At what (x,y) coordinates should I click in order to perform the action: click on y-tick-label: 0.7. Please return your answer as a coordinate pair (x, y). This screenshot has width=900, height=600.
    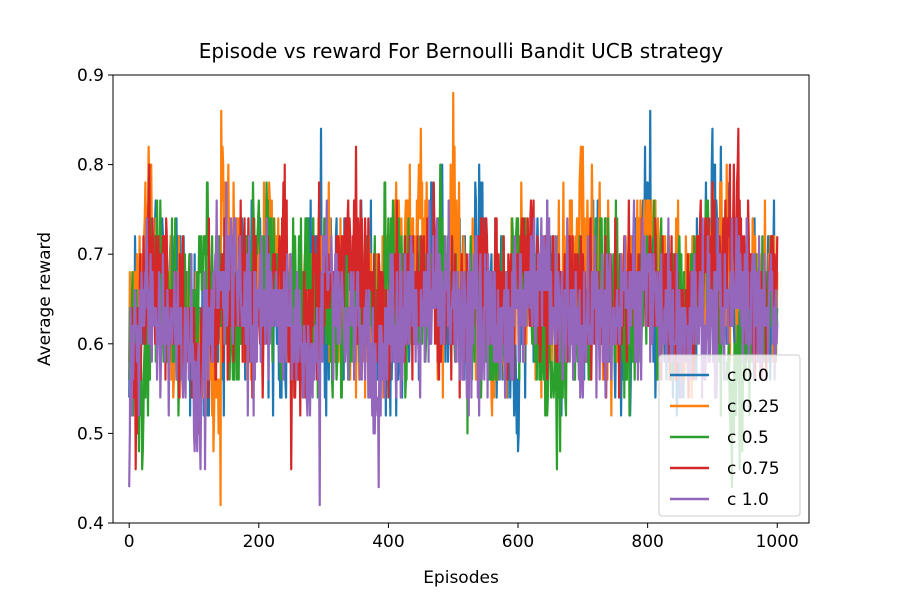
    Looking at the image, I should click on (90, 255).